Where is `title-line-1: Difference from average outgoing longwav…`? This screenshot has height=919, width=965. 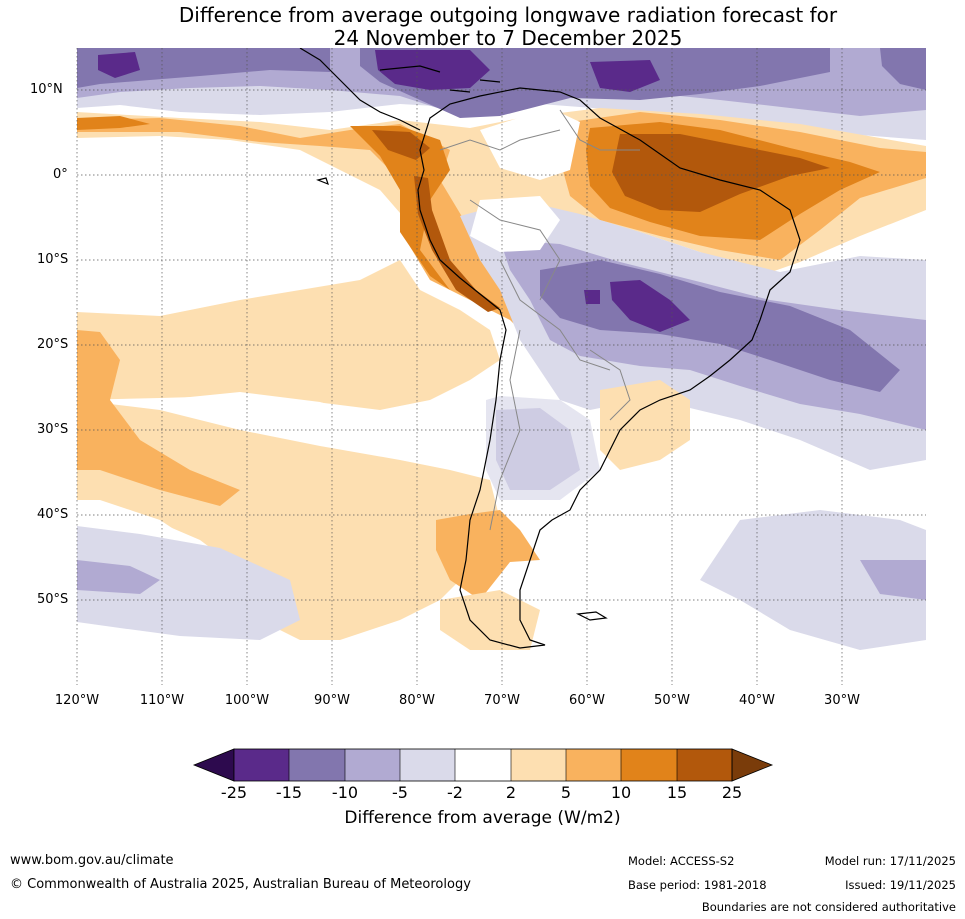
title-line-1: Difference from average outgoing longwav… is located at coordinates (508, 15).